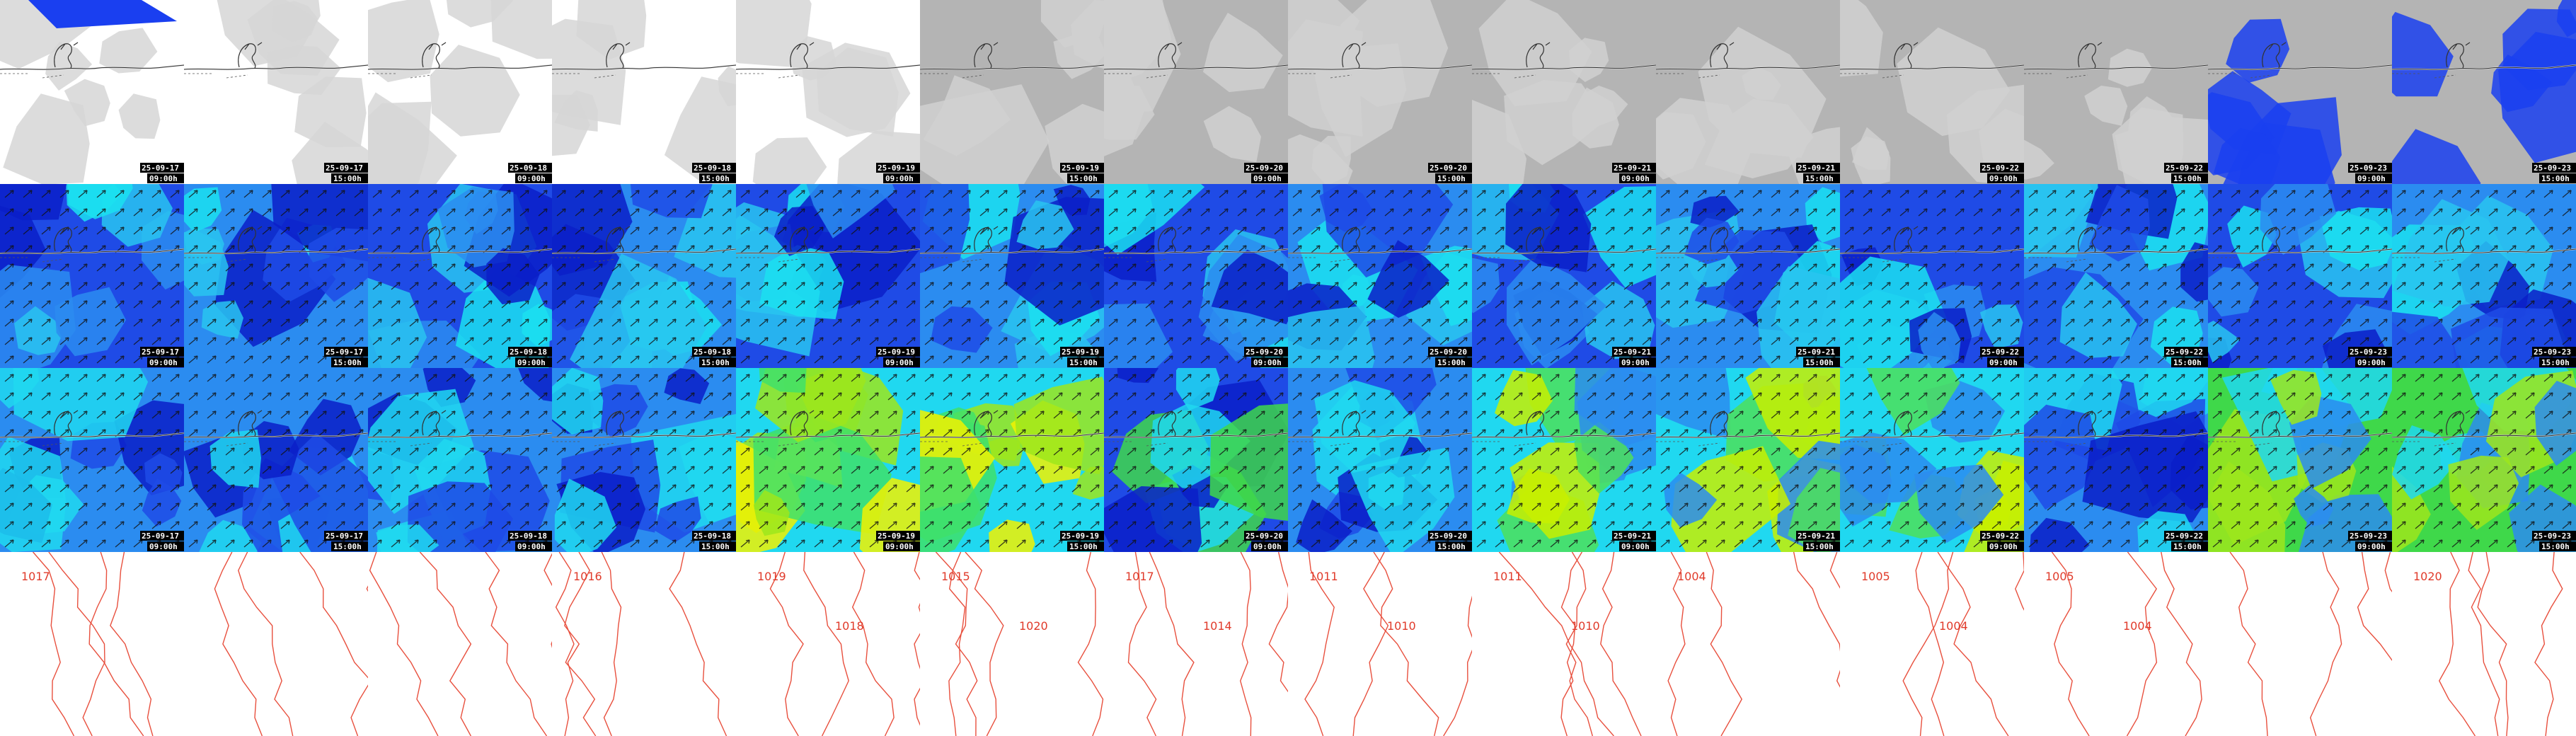 The width and height of the screenshot is (2576, 736). I want to click on isobar-label: 1011, so click(1508, 577).